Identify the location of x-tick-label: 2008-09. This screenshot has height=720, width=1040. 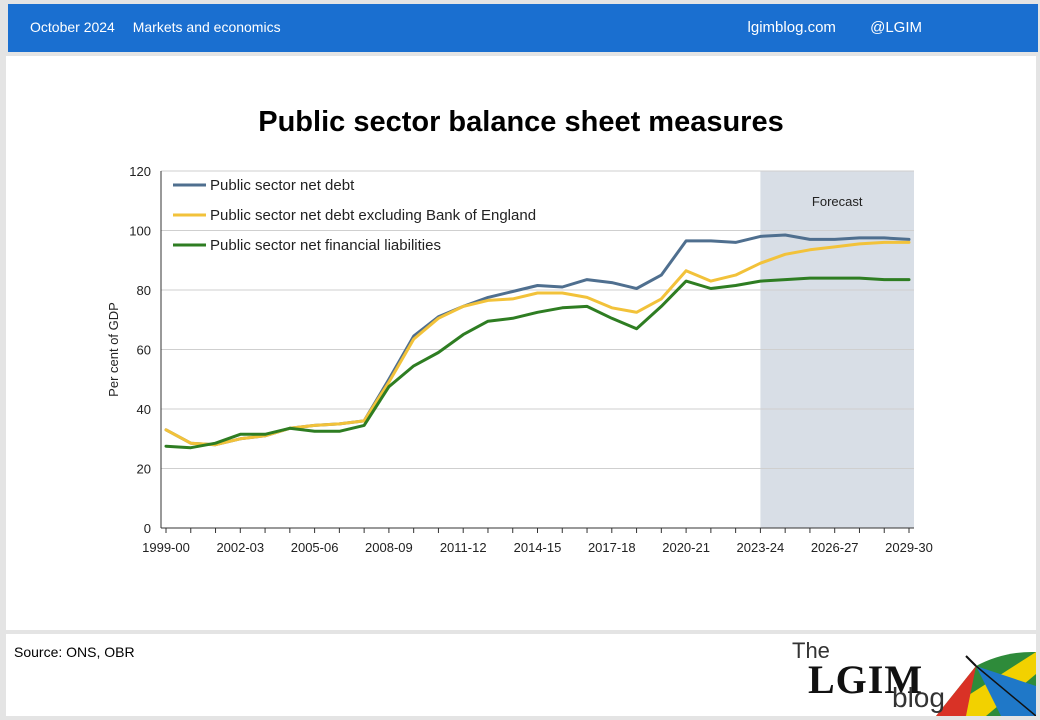
(389, 547).